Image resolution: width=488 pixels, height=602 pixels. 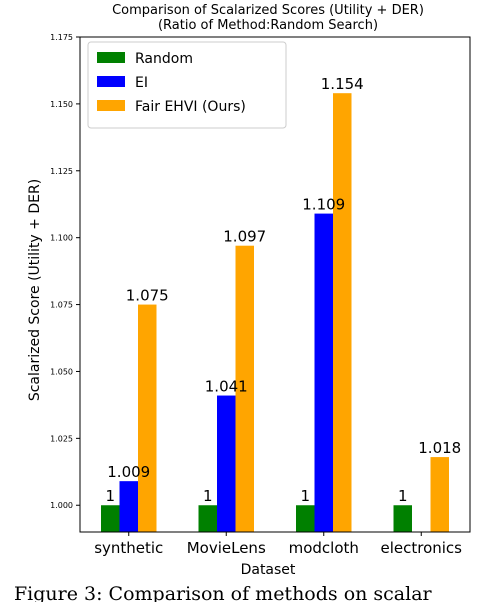 What do you see at coordinates (61, 371) in the screenshot?
I see `y-tick-label: 1.050` at bounding box center [61, 371].